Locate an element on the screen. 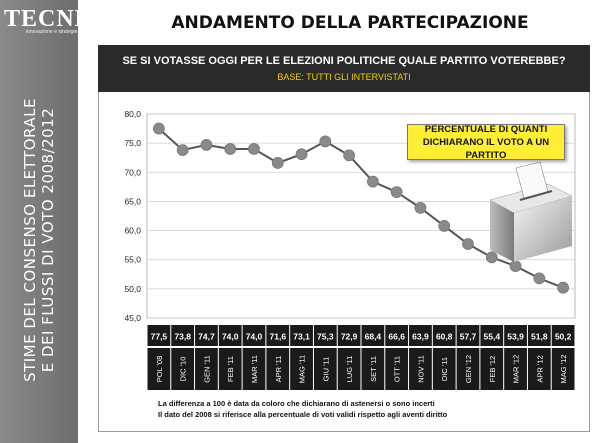 The width and height of the screenshot is (600, 443). x-tick-label: MAG '12 is located at coordinates (563, 369).